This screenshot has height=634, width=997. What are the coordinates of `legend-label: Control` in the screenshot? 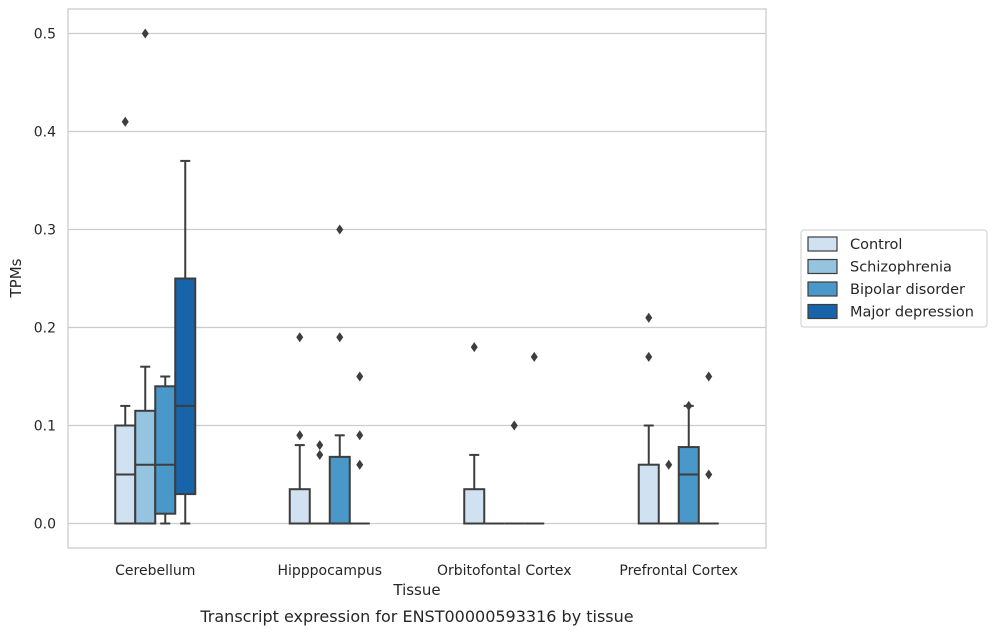 It's located at (876, 245).